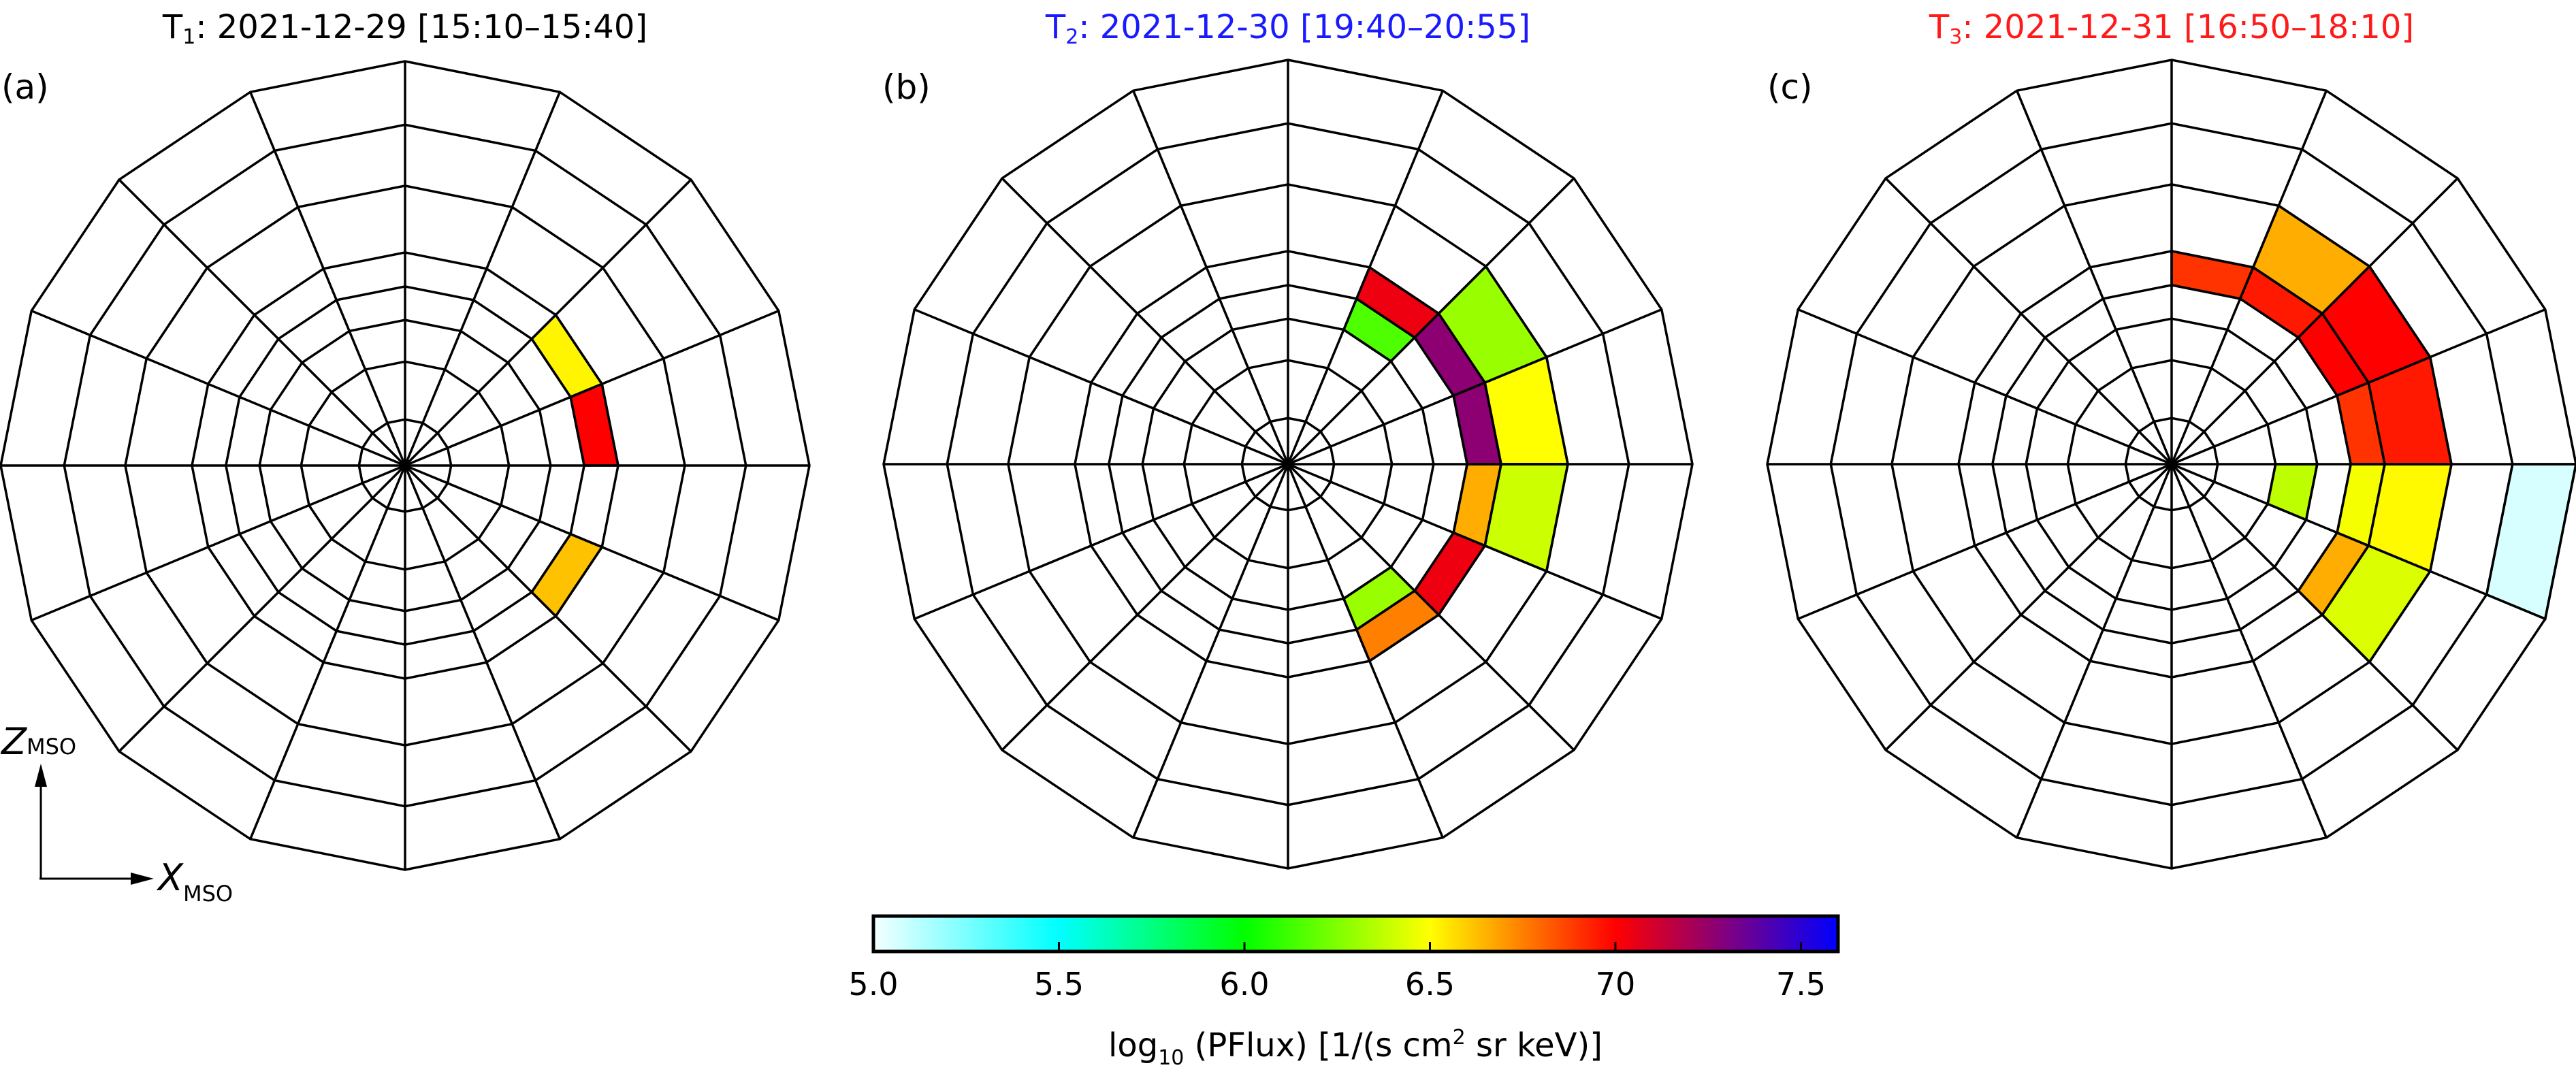  What do you see at coordinates (2531, 542) in the screenshot?
I see `flux-cell` at bounding box center [2531, 542].